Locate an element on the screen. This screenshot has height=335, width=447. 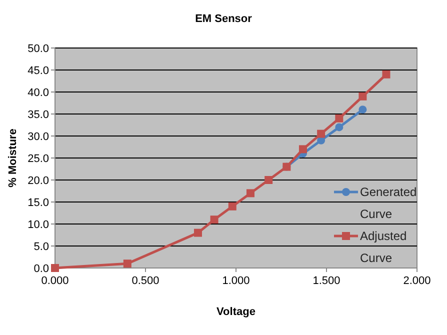
y-axis-title: % Moisture is located at coordinates (13, 158).